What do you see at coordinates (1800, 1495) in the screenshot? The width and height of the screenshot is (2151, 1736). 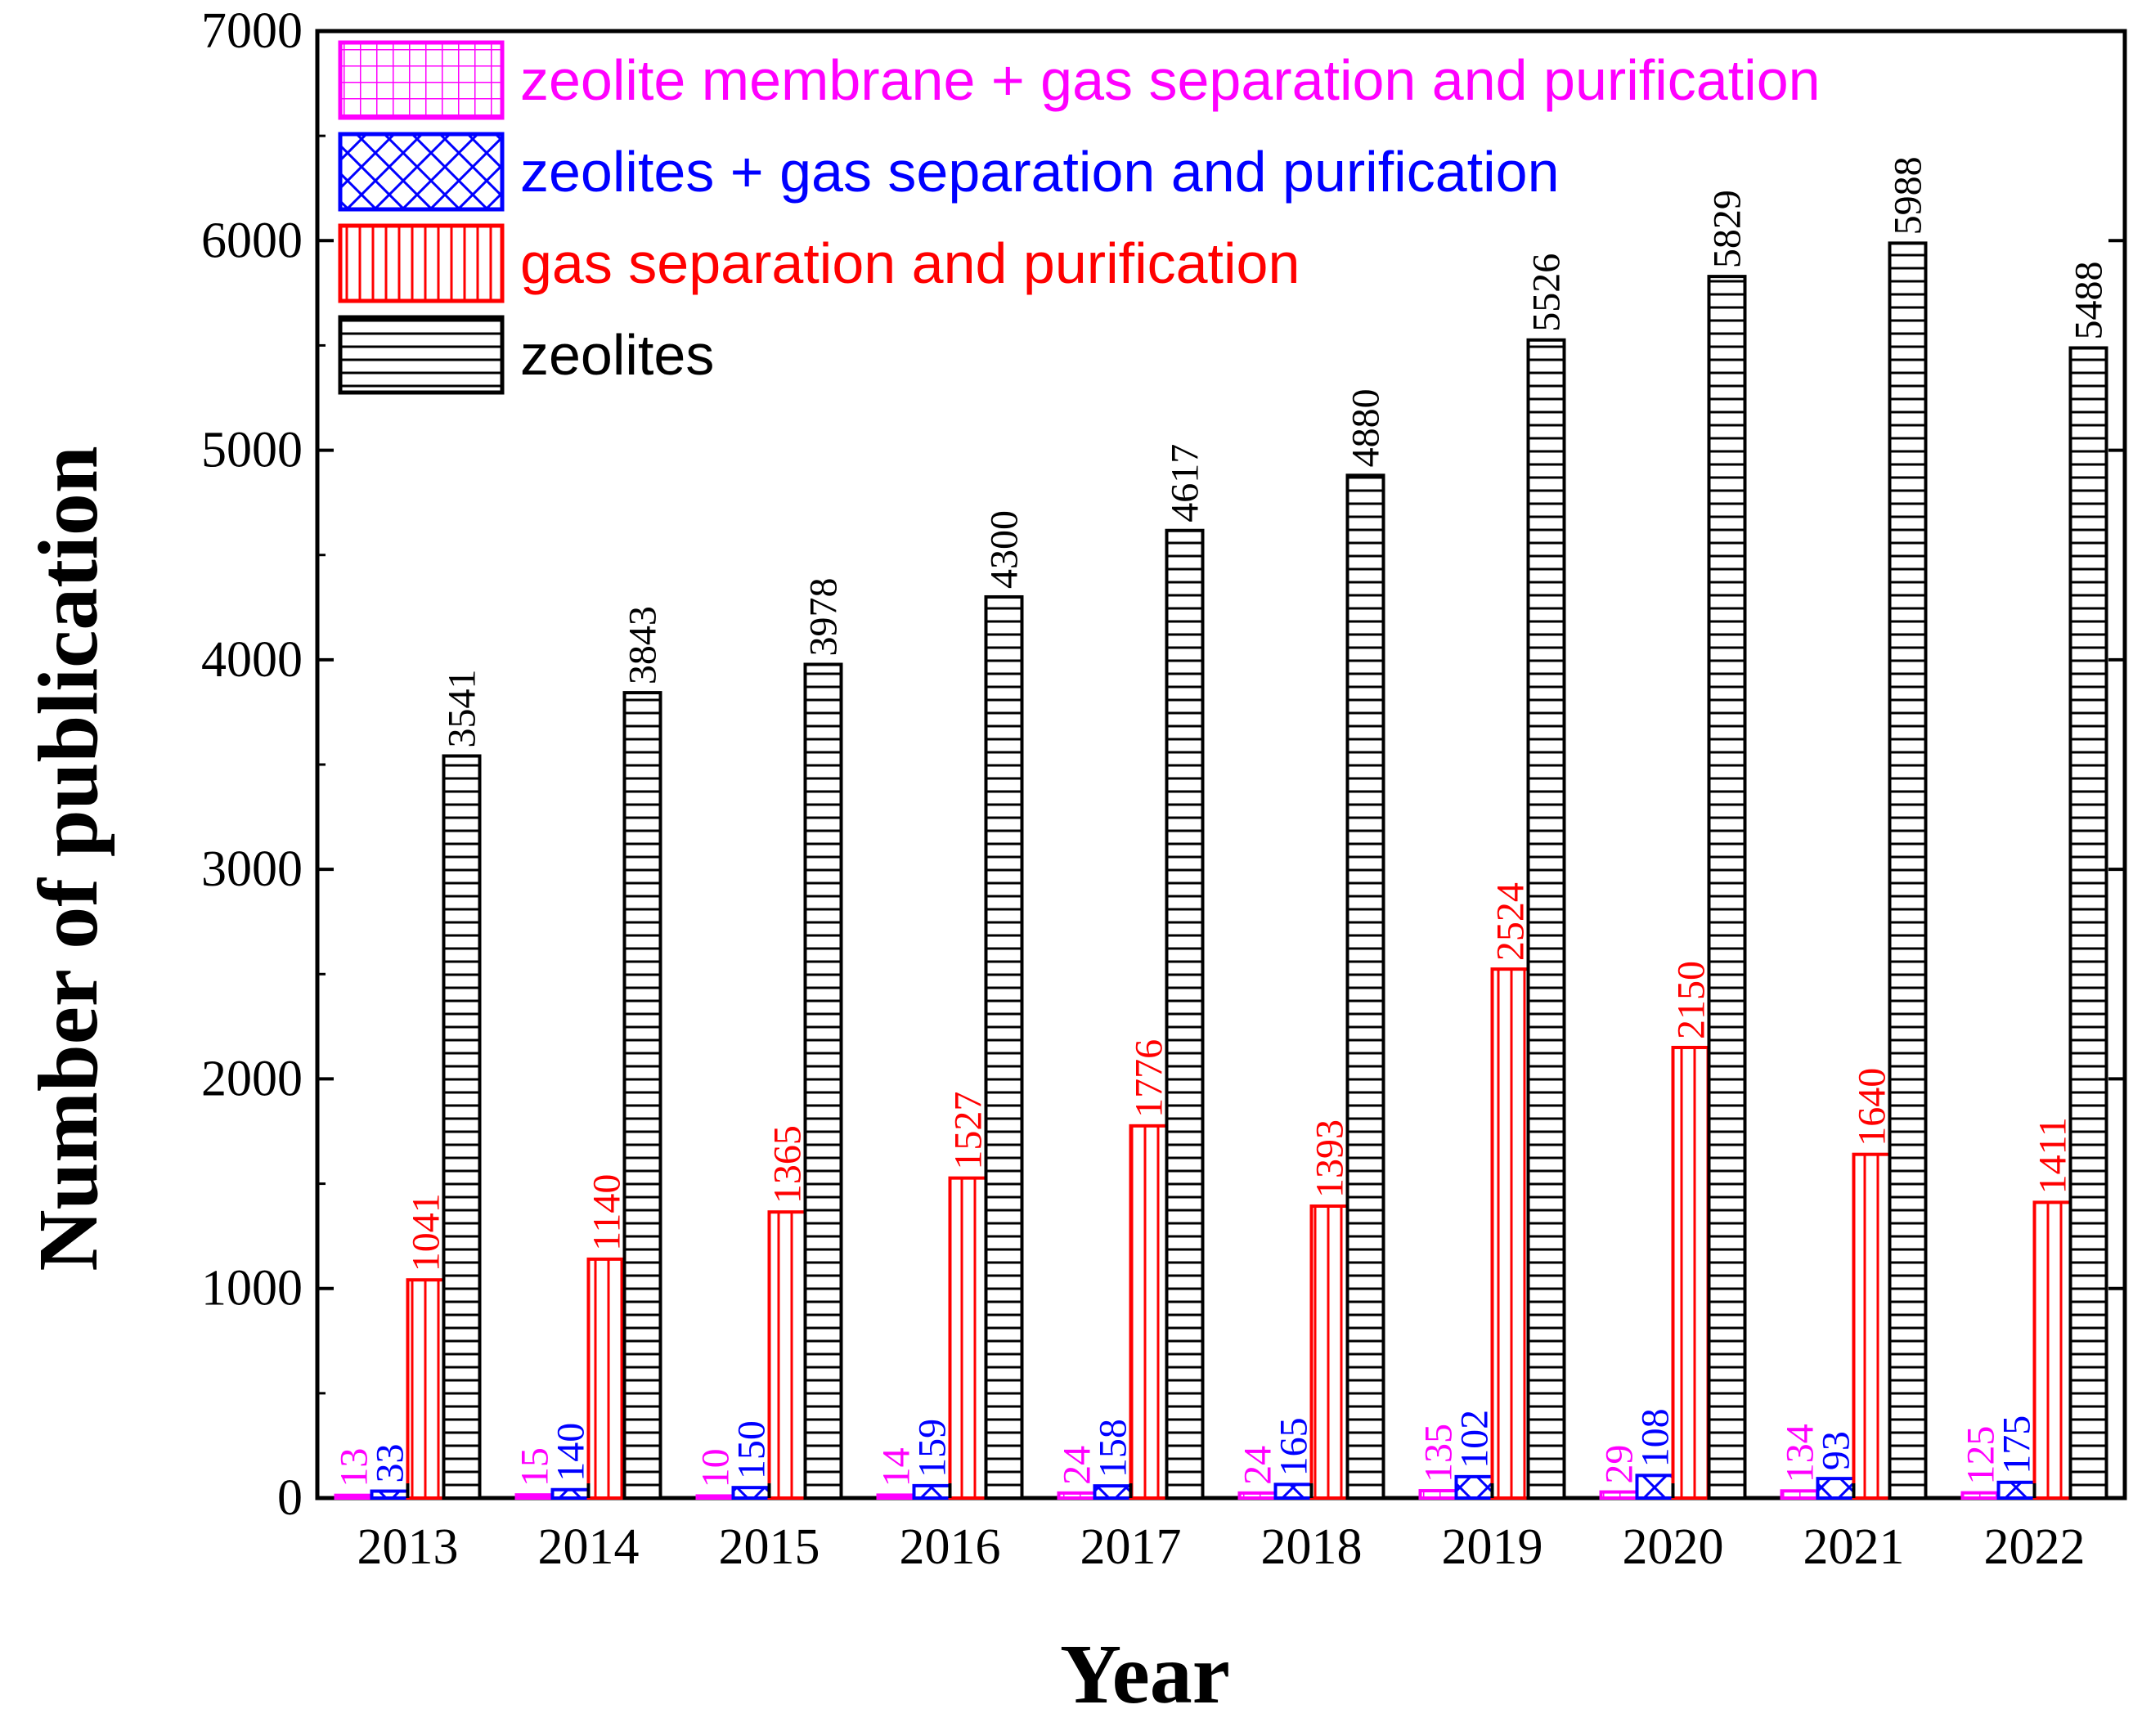 I see `bar-grid-2021` at bounding box center [1800, 1495].